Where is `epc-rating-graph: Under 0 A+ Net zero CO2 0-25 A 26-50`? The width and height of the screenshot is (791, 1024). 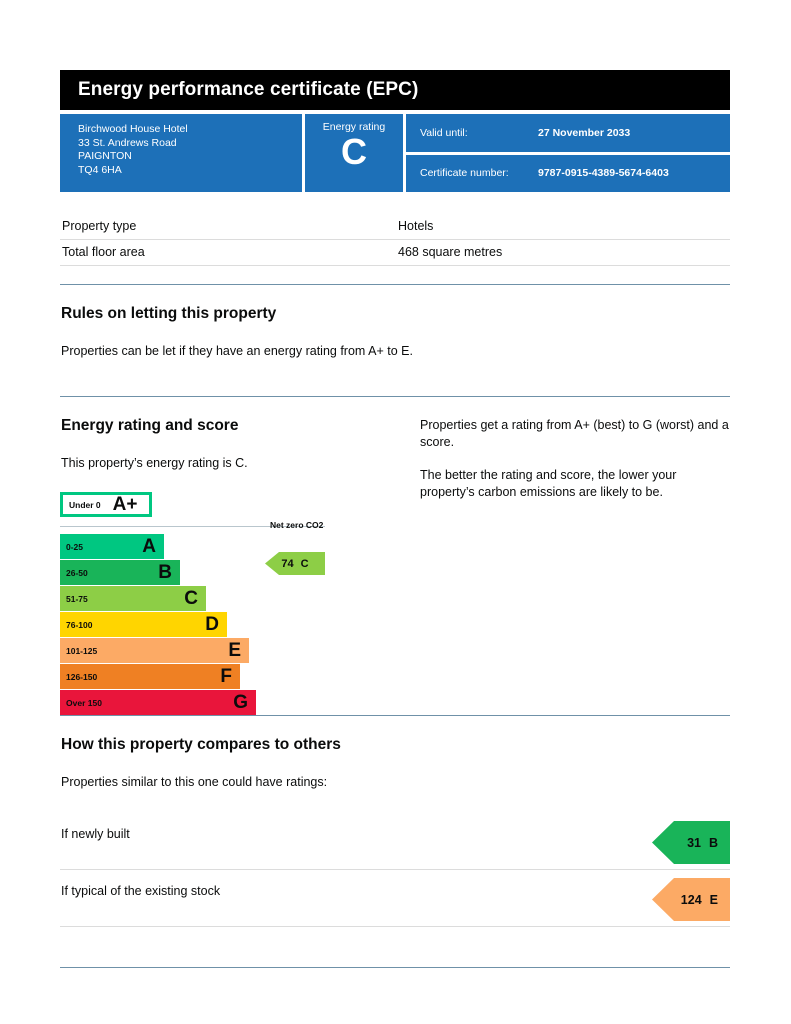 epc-rating-graph: Under 0 A+ Net zero CO2 0-25 A 26-50 is located at coordinates (240, 603).